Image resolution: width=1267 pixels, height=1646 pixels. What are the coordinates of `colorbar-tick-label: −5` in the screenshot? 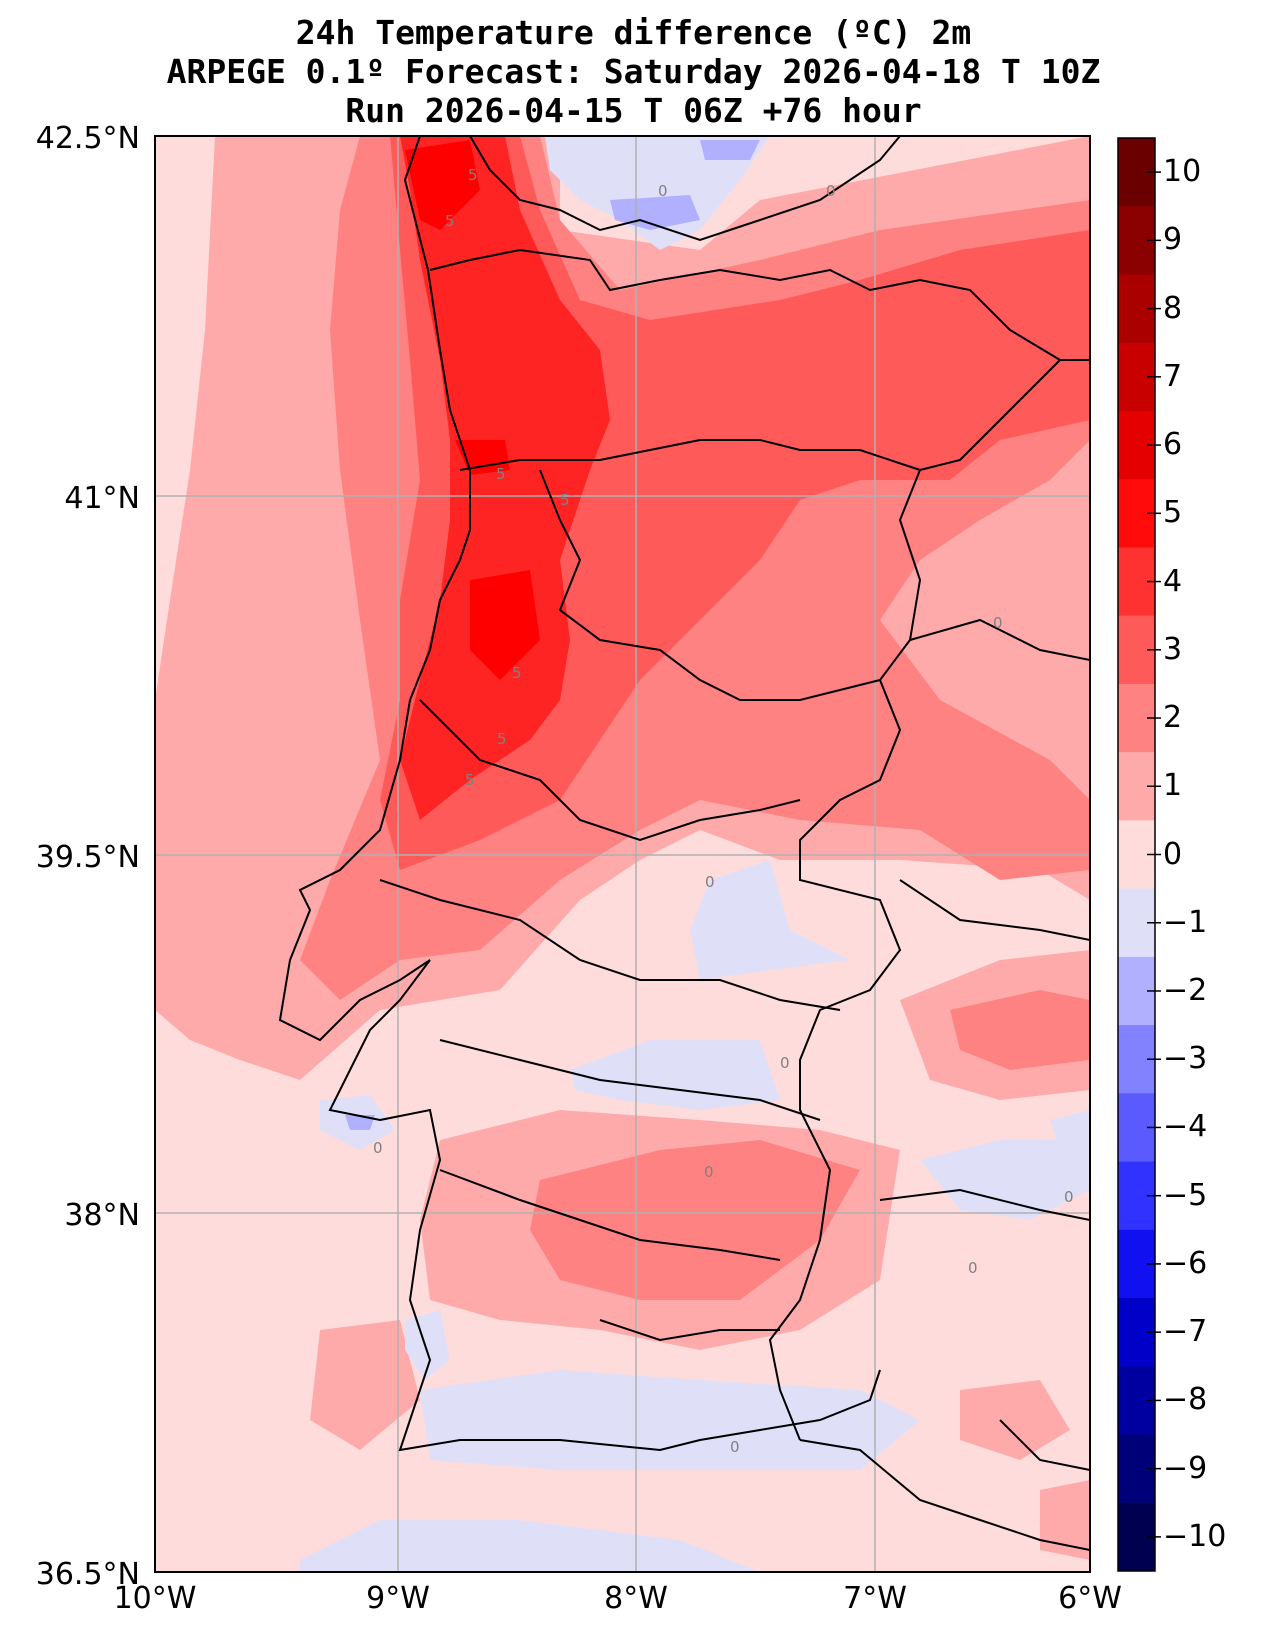 It's located at (1185, 1195).